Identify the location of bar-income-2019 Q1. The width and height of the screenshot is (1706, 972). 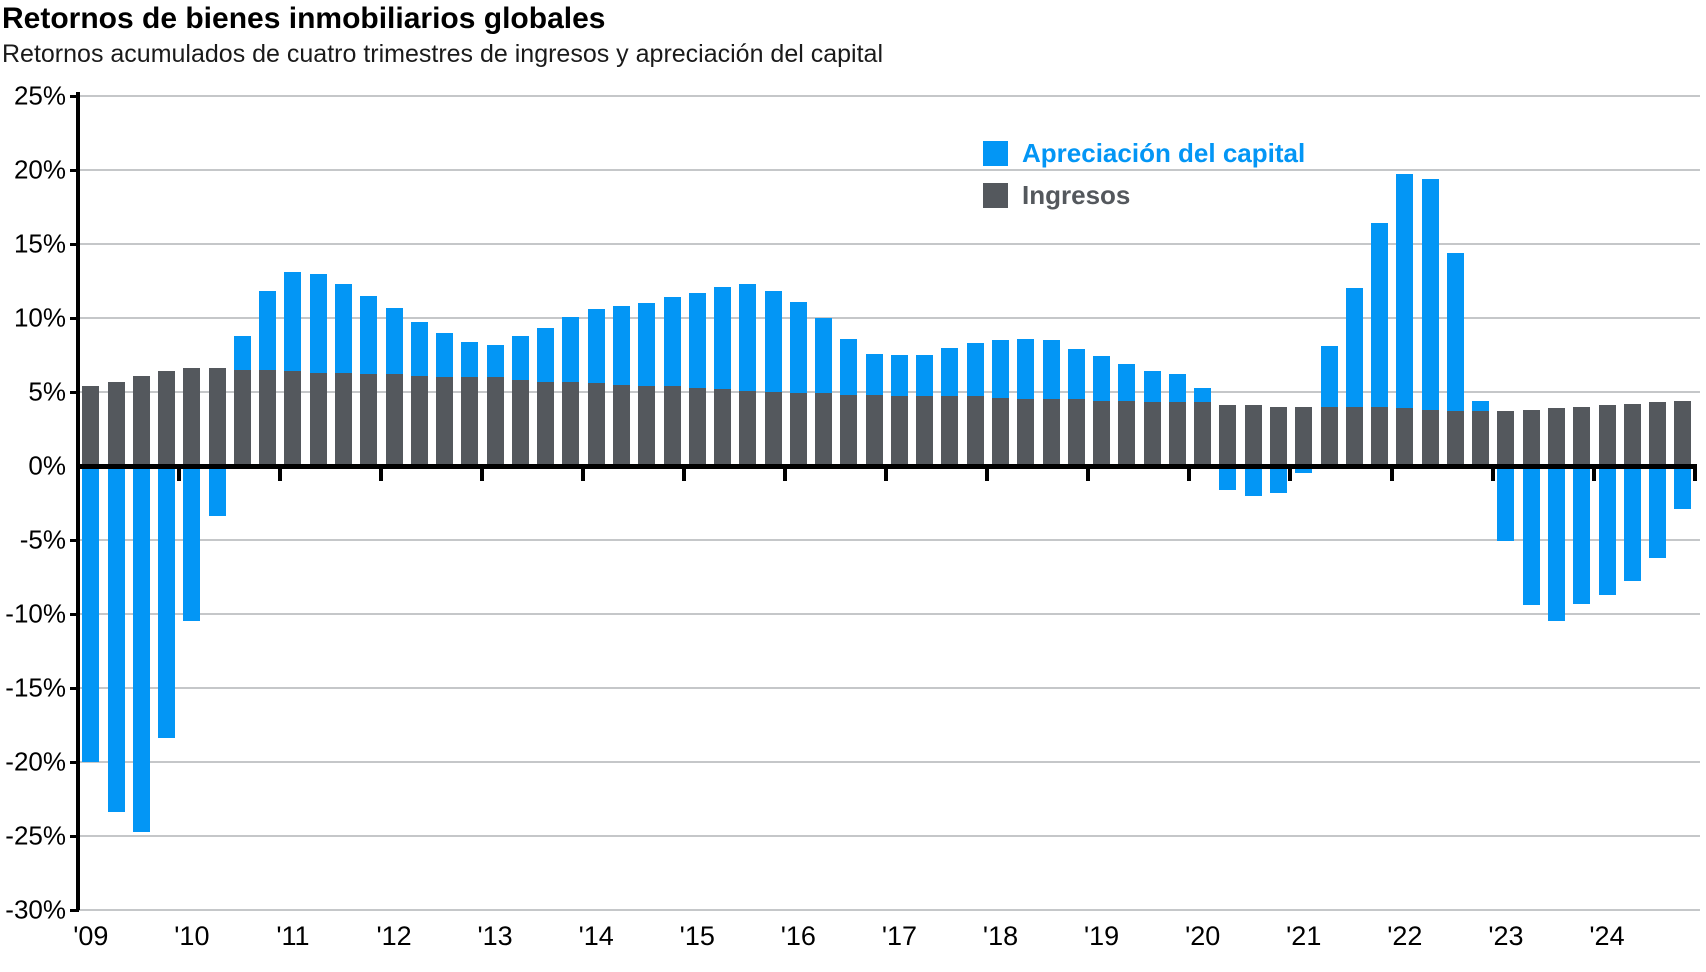
(1102, 433).